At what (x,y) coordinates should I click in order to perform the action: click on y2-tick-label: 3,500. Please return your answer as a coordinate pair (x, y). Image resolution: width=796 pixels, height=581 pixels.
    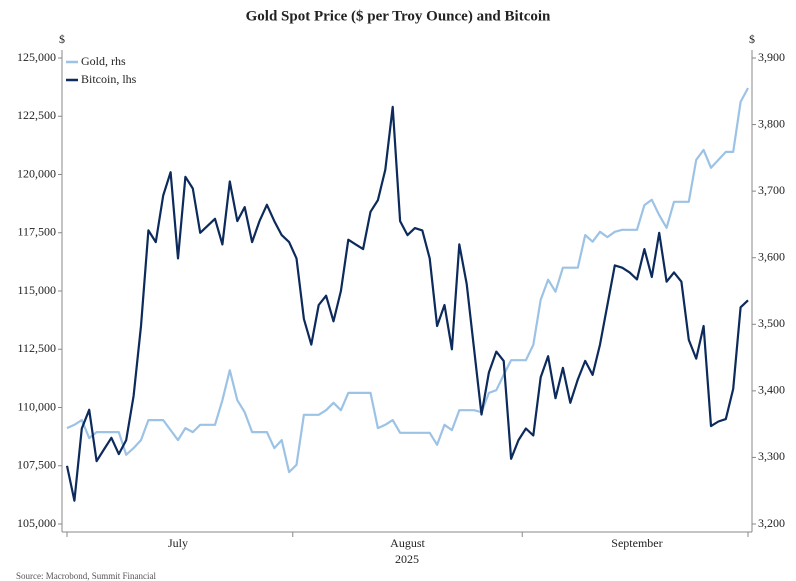
    Looking at the image, I should click on (771, 323).